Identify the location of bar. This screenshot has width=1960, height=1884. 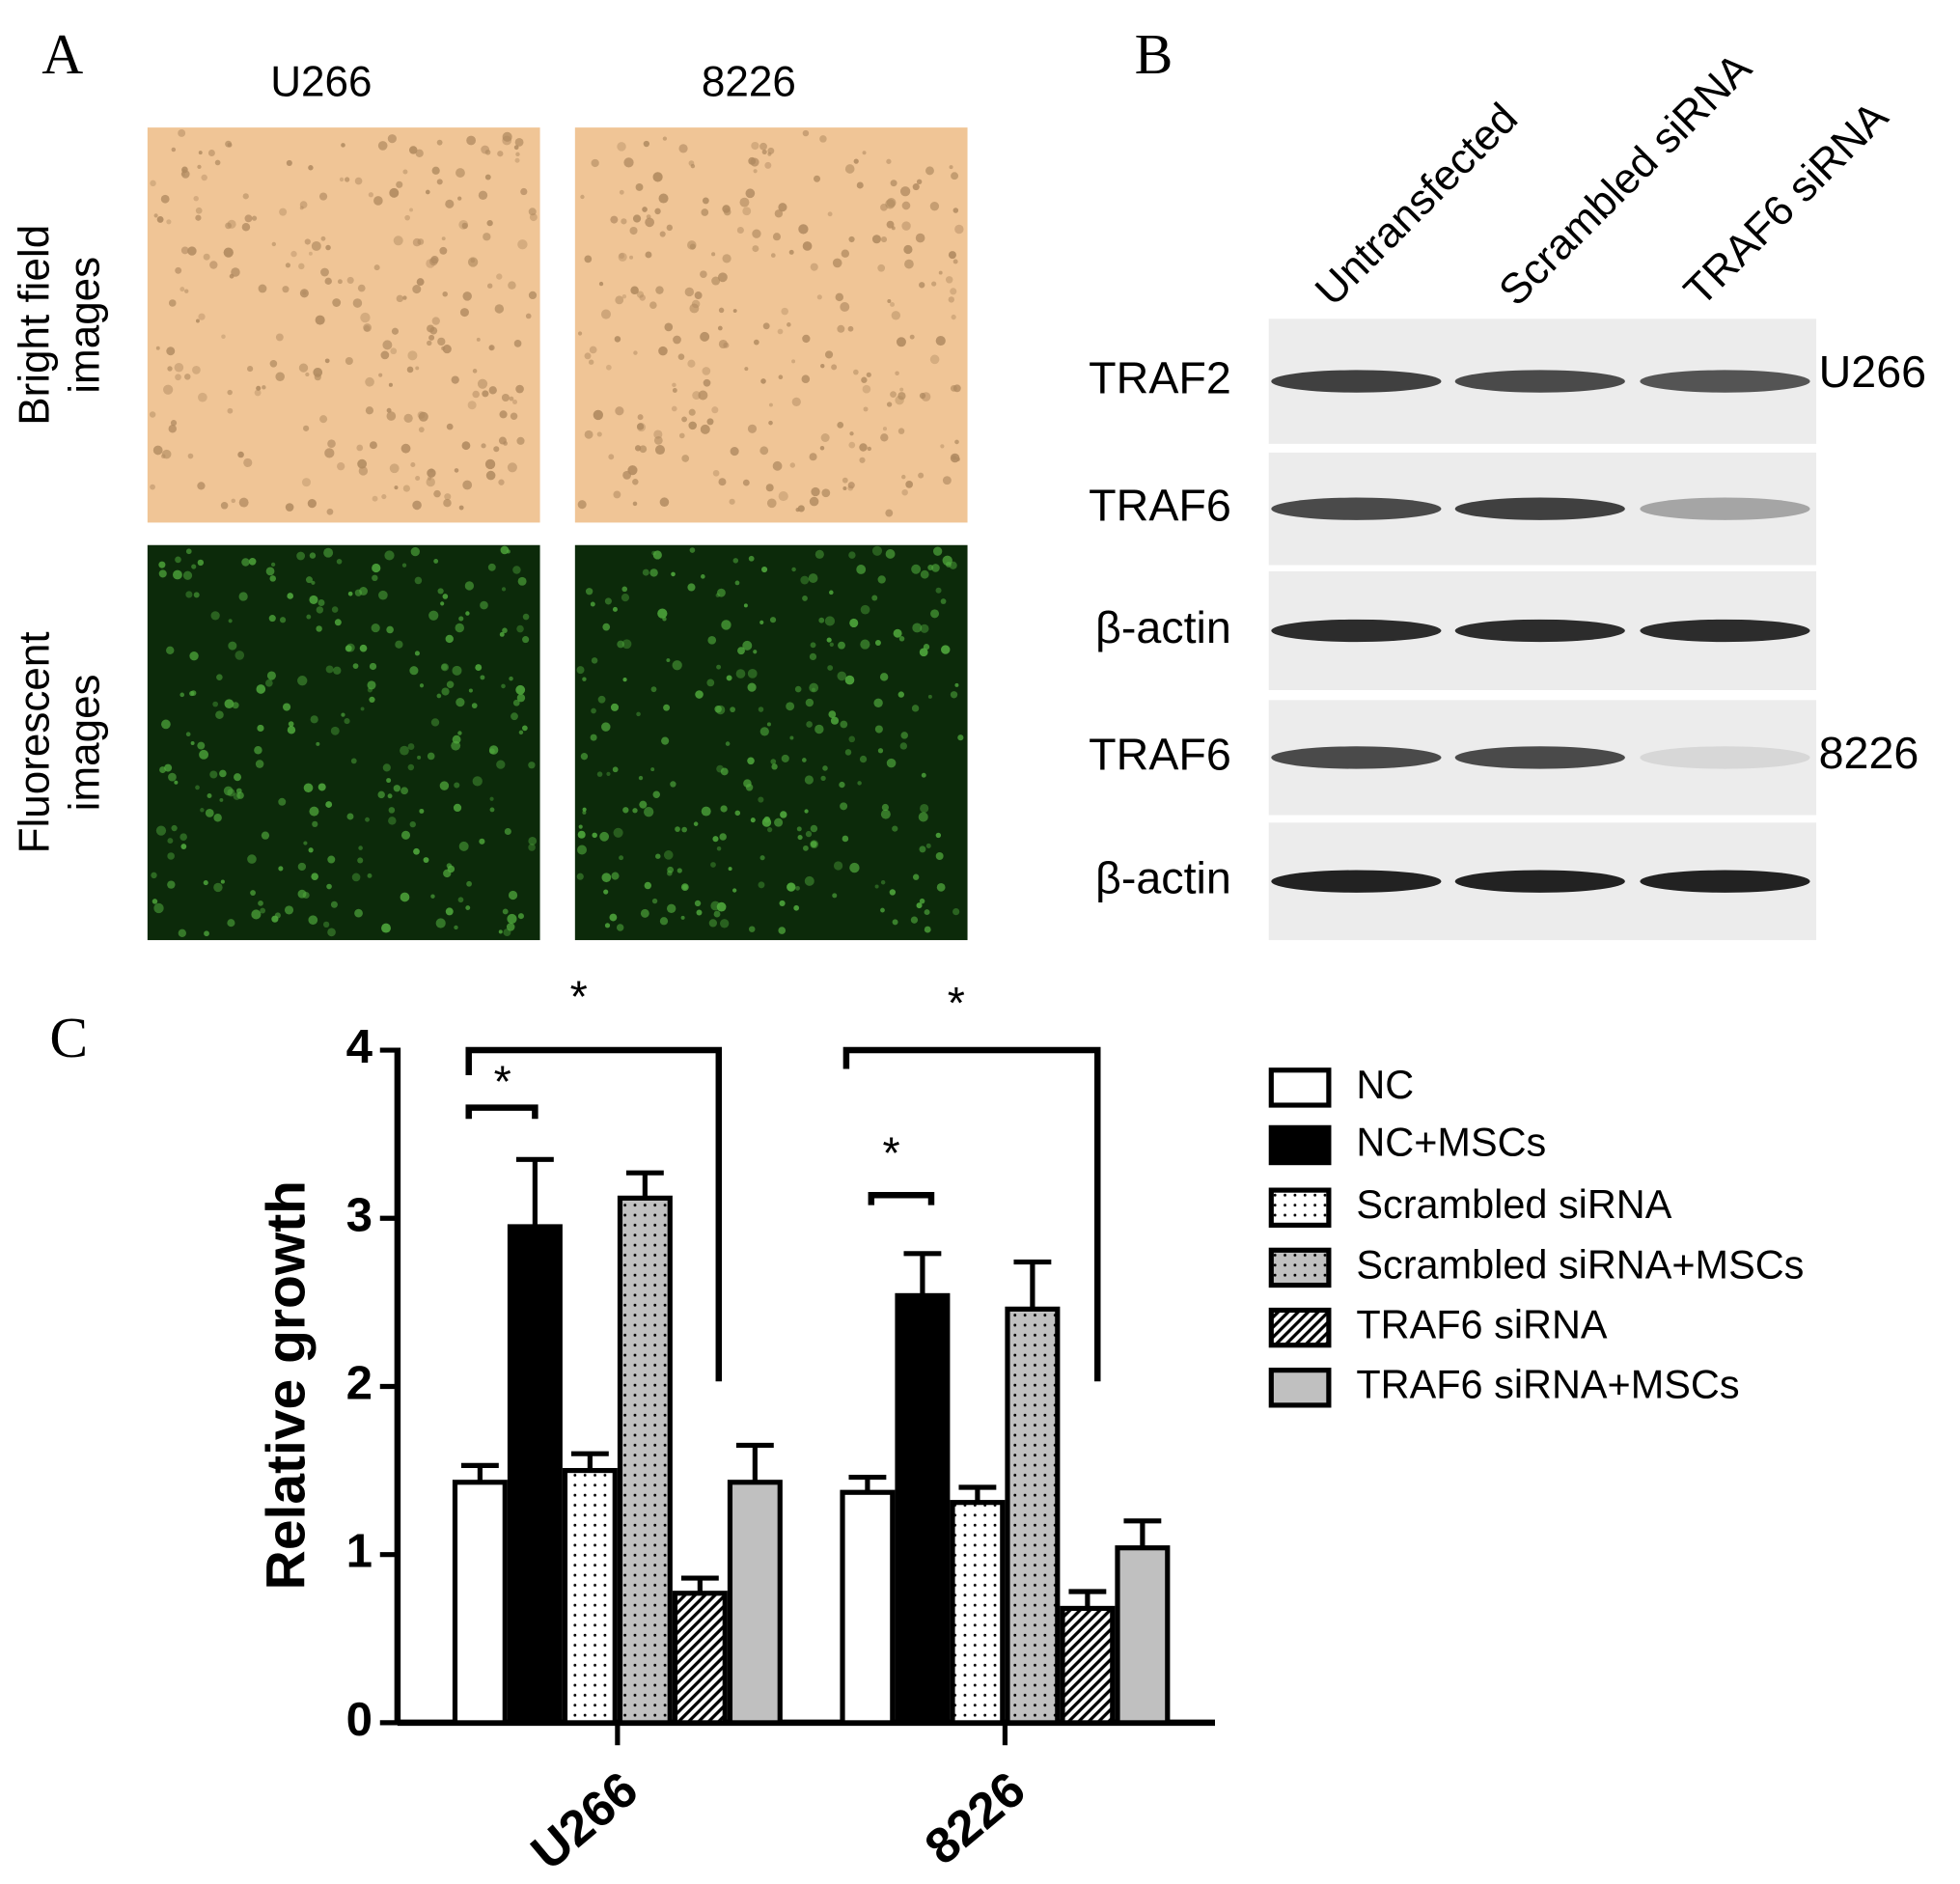
(480, 1603).